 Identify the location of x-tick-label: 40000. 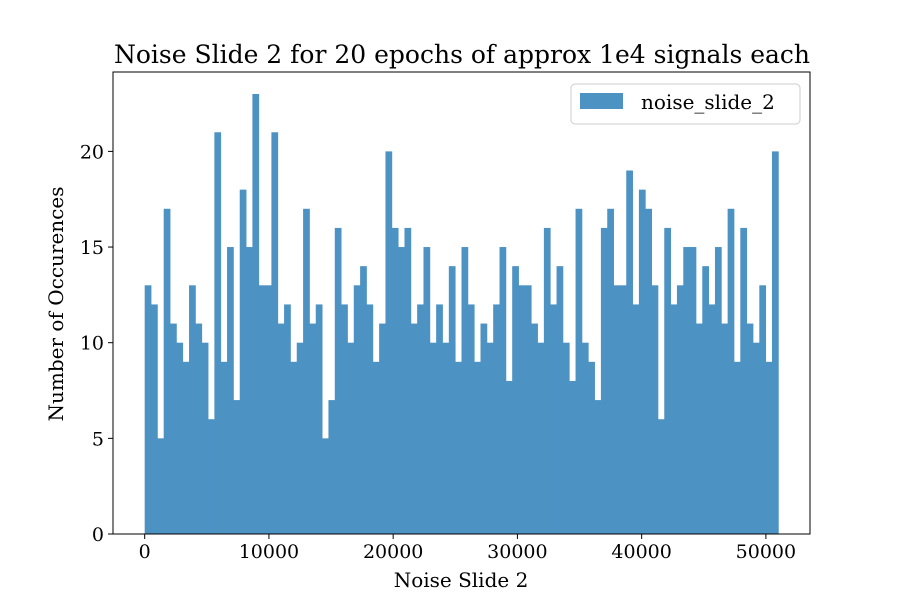
(641, 552).